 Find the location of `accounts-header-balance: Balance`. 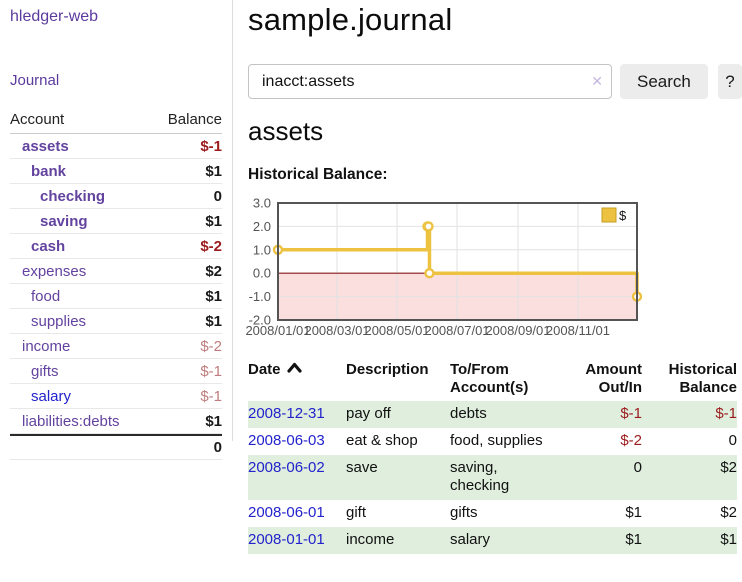

accounts-header-balance: Balance is located at coordinates (194, 119).